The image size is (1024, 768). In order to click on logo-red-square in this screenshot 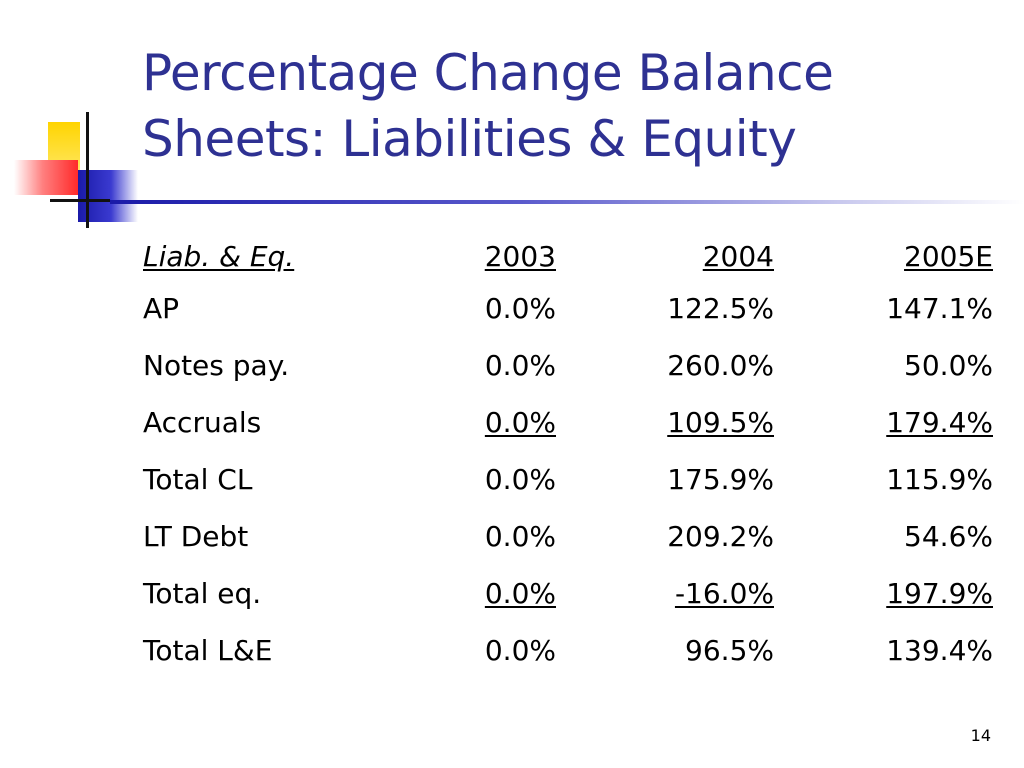, I will do `click(46, 177)`.